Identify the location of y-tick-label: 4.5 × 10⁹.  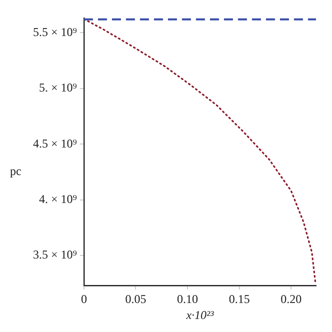
(55, 143).